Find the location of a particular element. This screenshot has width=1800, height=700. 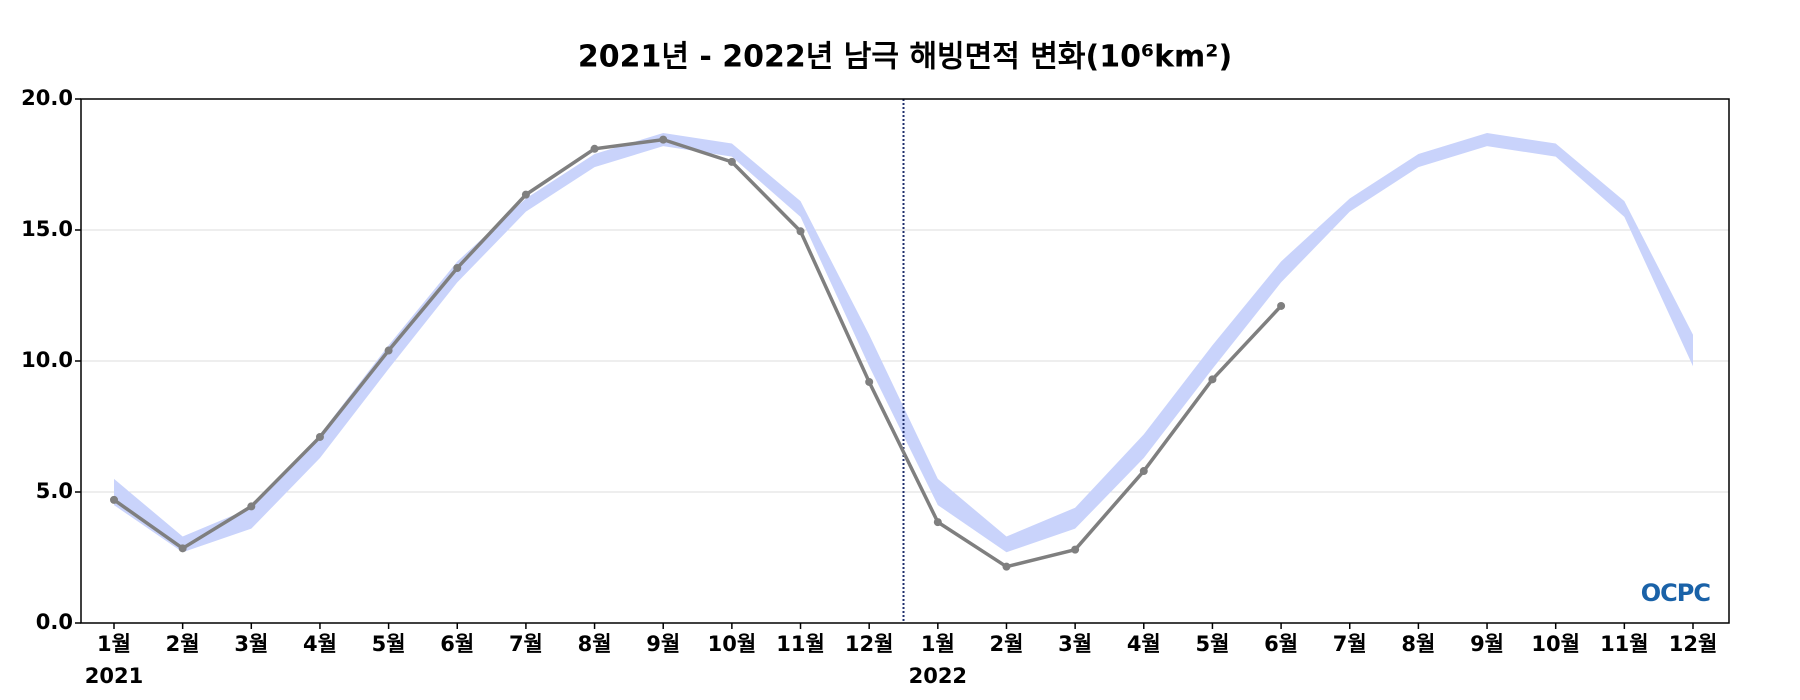

y-tick-label: 0.0 is located at coordinates (54, 622).